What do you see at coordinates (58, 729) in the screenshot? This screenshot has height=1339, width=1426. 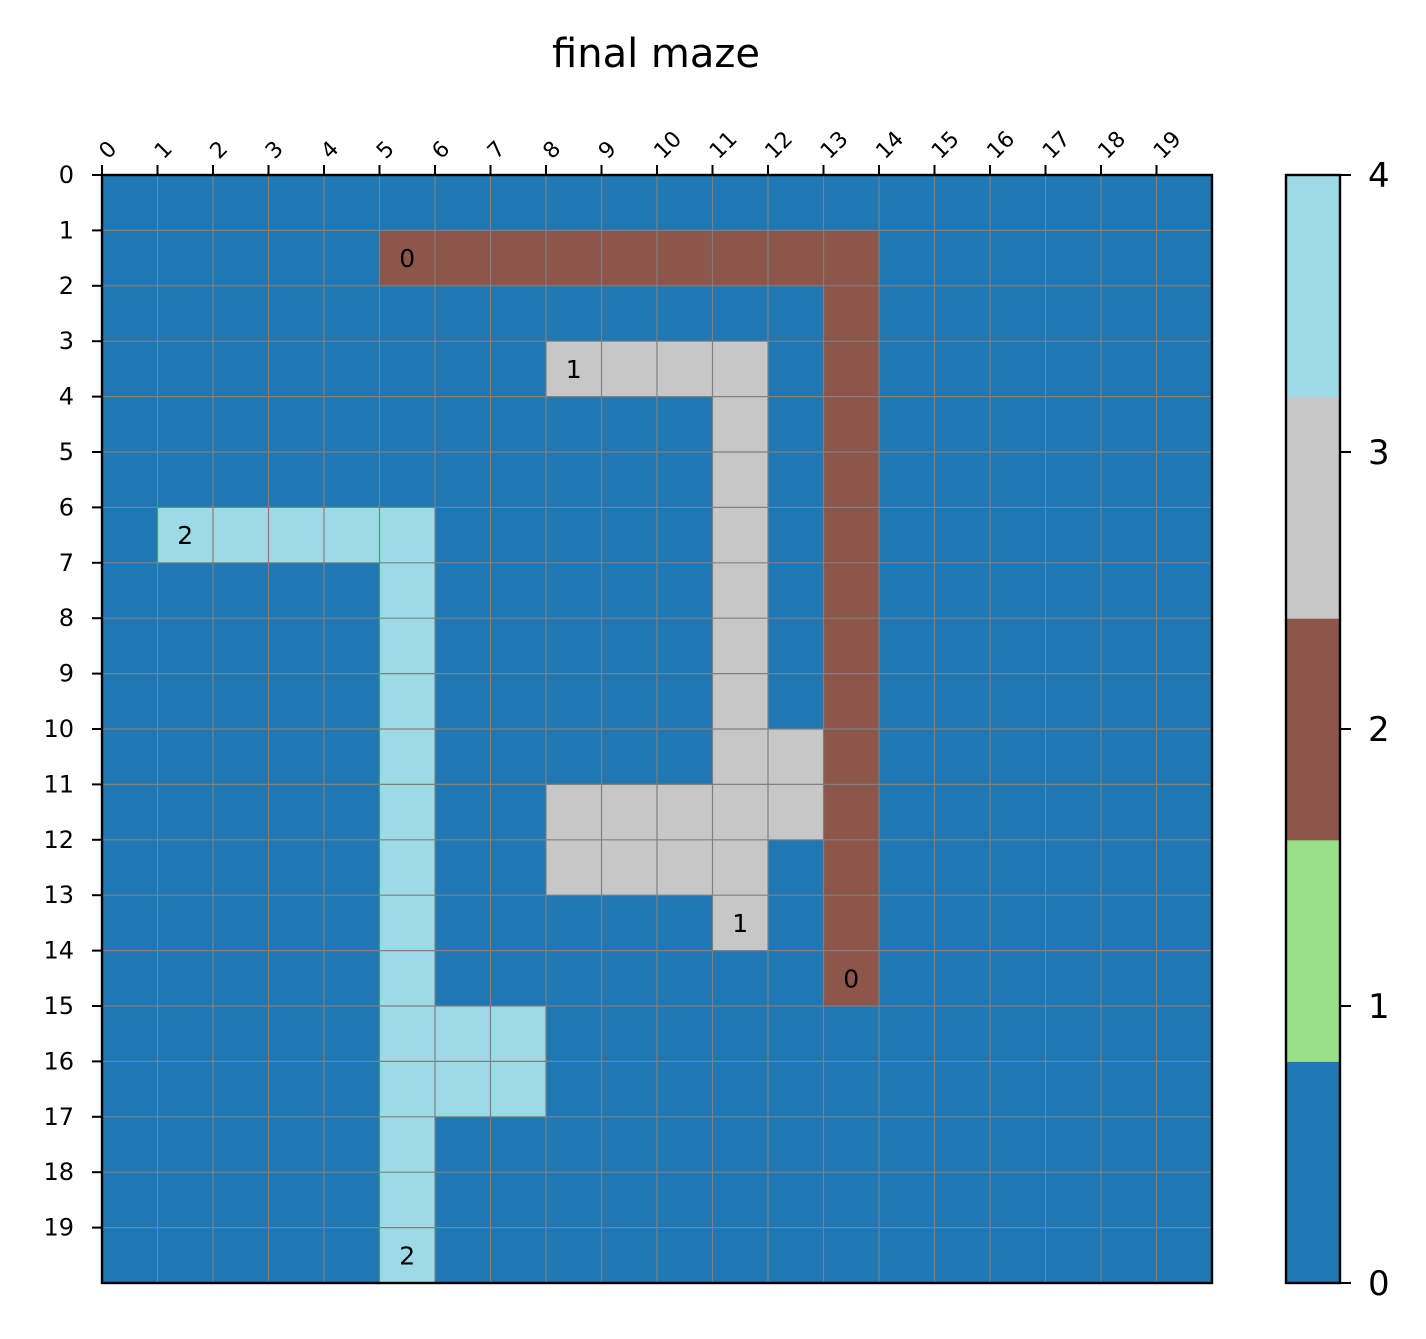 I see `y-tick-label: 10` at bounding box center [58, 729].